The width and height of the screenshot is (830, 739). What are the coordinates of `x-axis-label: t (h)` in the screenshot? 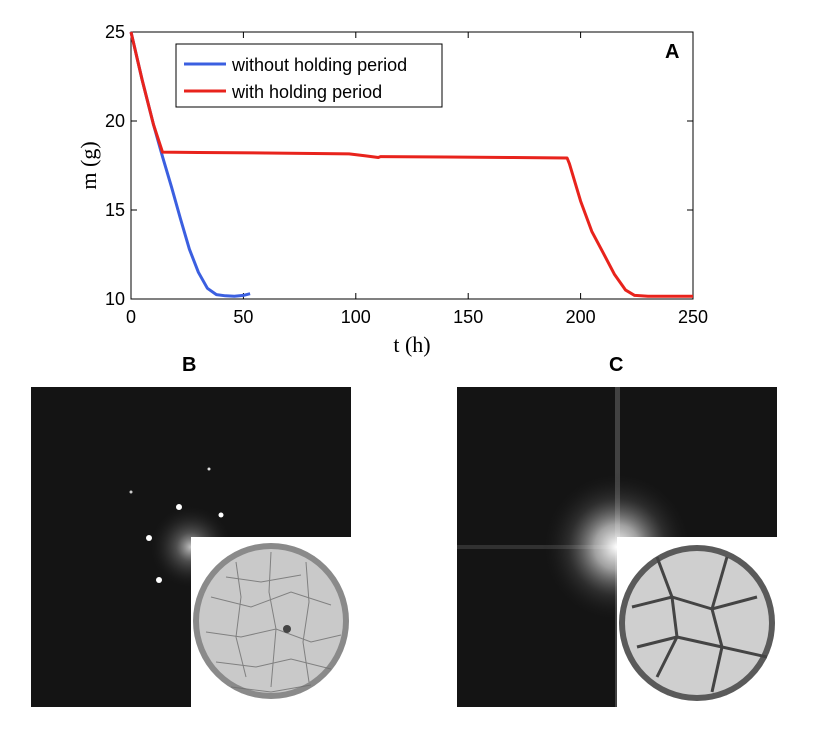 It's located at (411, 344).